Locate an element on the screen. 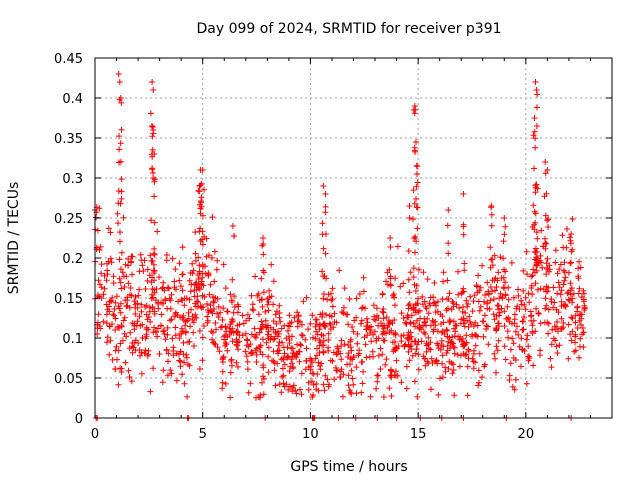 This screenshot has width=640, height=480. y-tick-label: 0.15 is located at coordinates (68, 299).